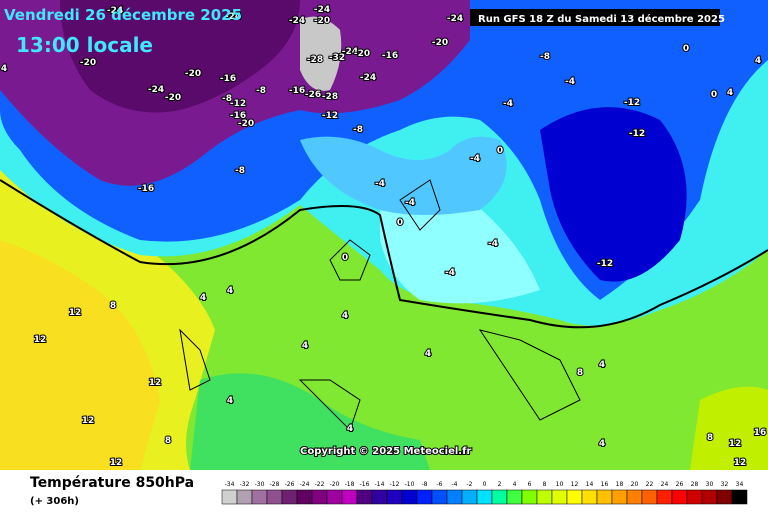 The width and height of the screenshot is (768, 512). I want to click on scale-label: 24, so click(665, 484).